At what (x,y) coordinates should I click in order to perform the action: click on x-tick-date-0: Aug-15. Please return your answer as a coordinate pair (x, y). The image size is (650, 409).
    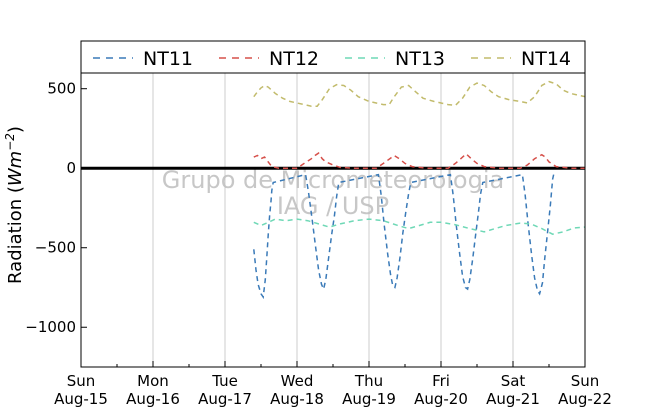
    Looking at the image, I should click on (81, 399).